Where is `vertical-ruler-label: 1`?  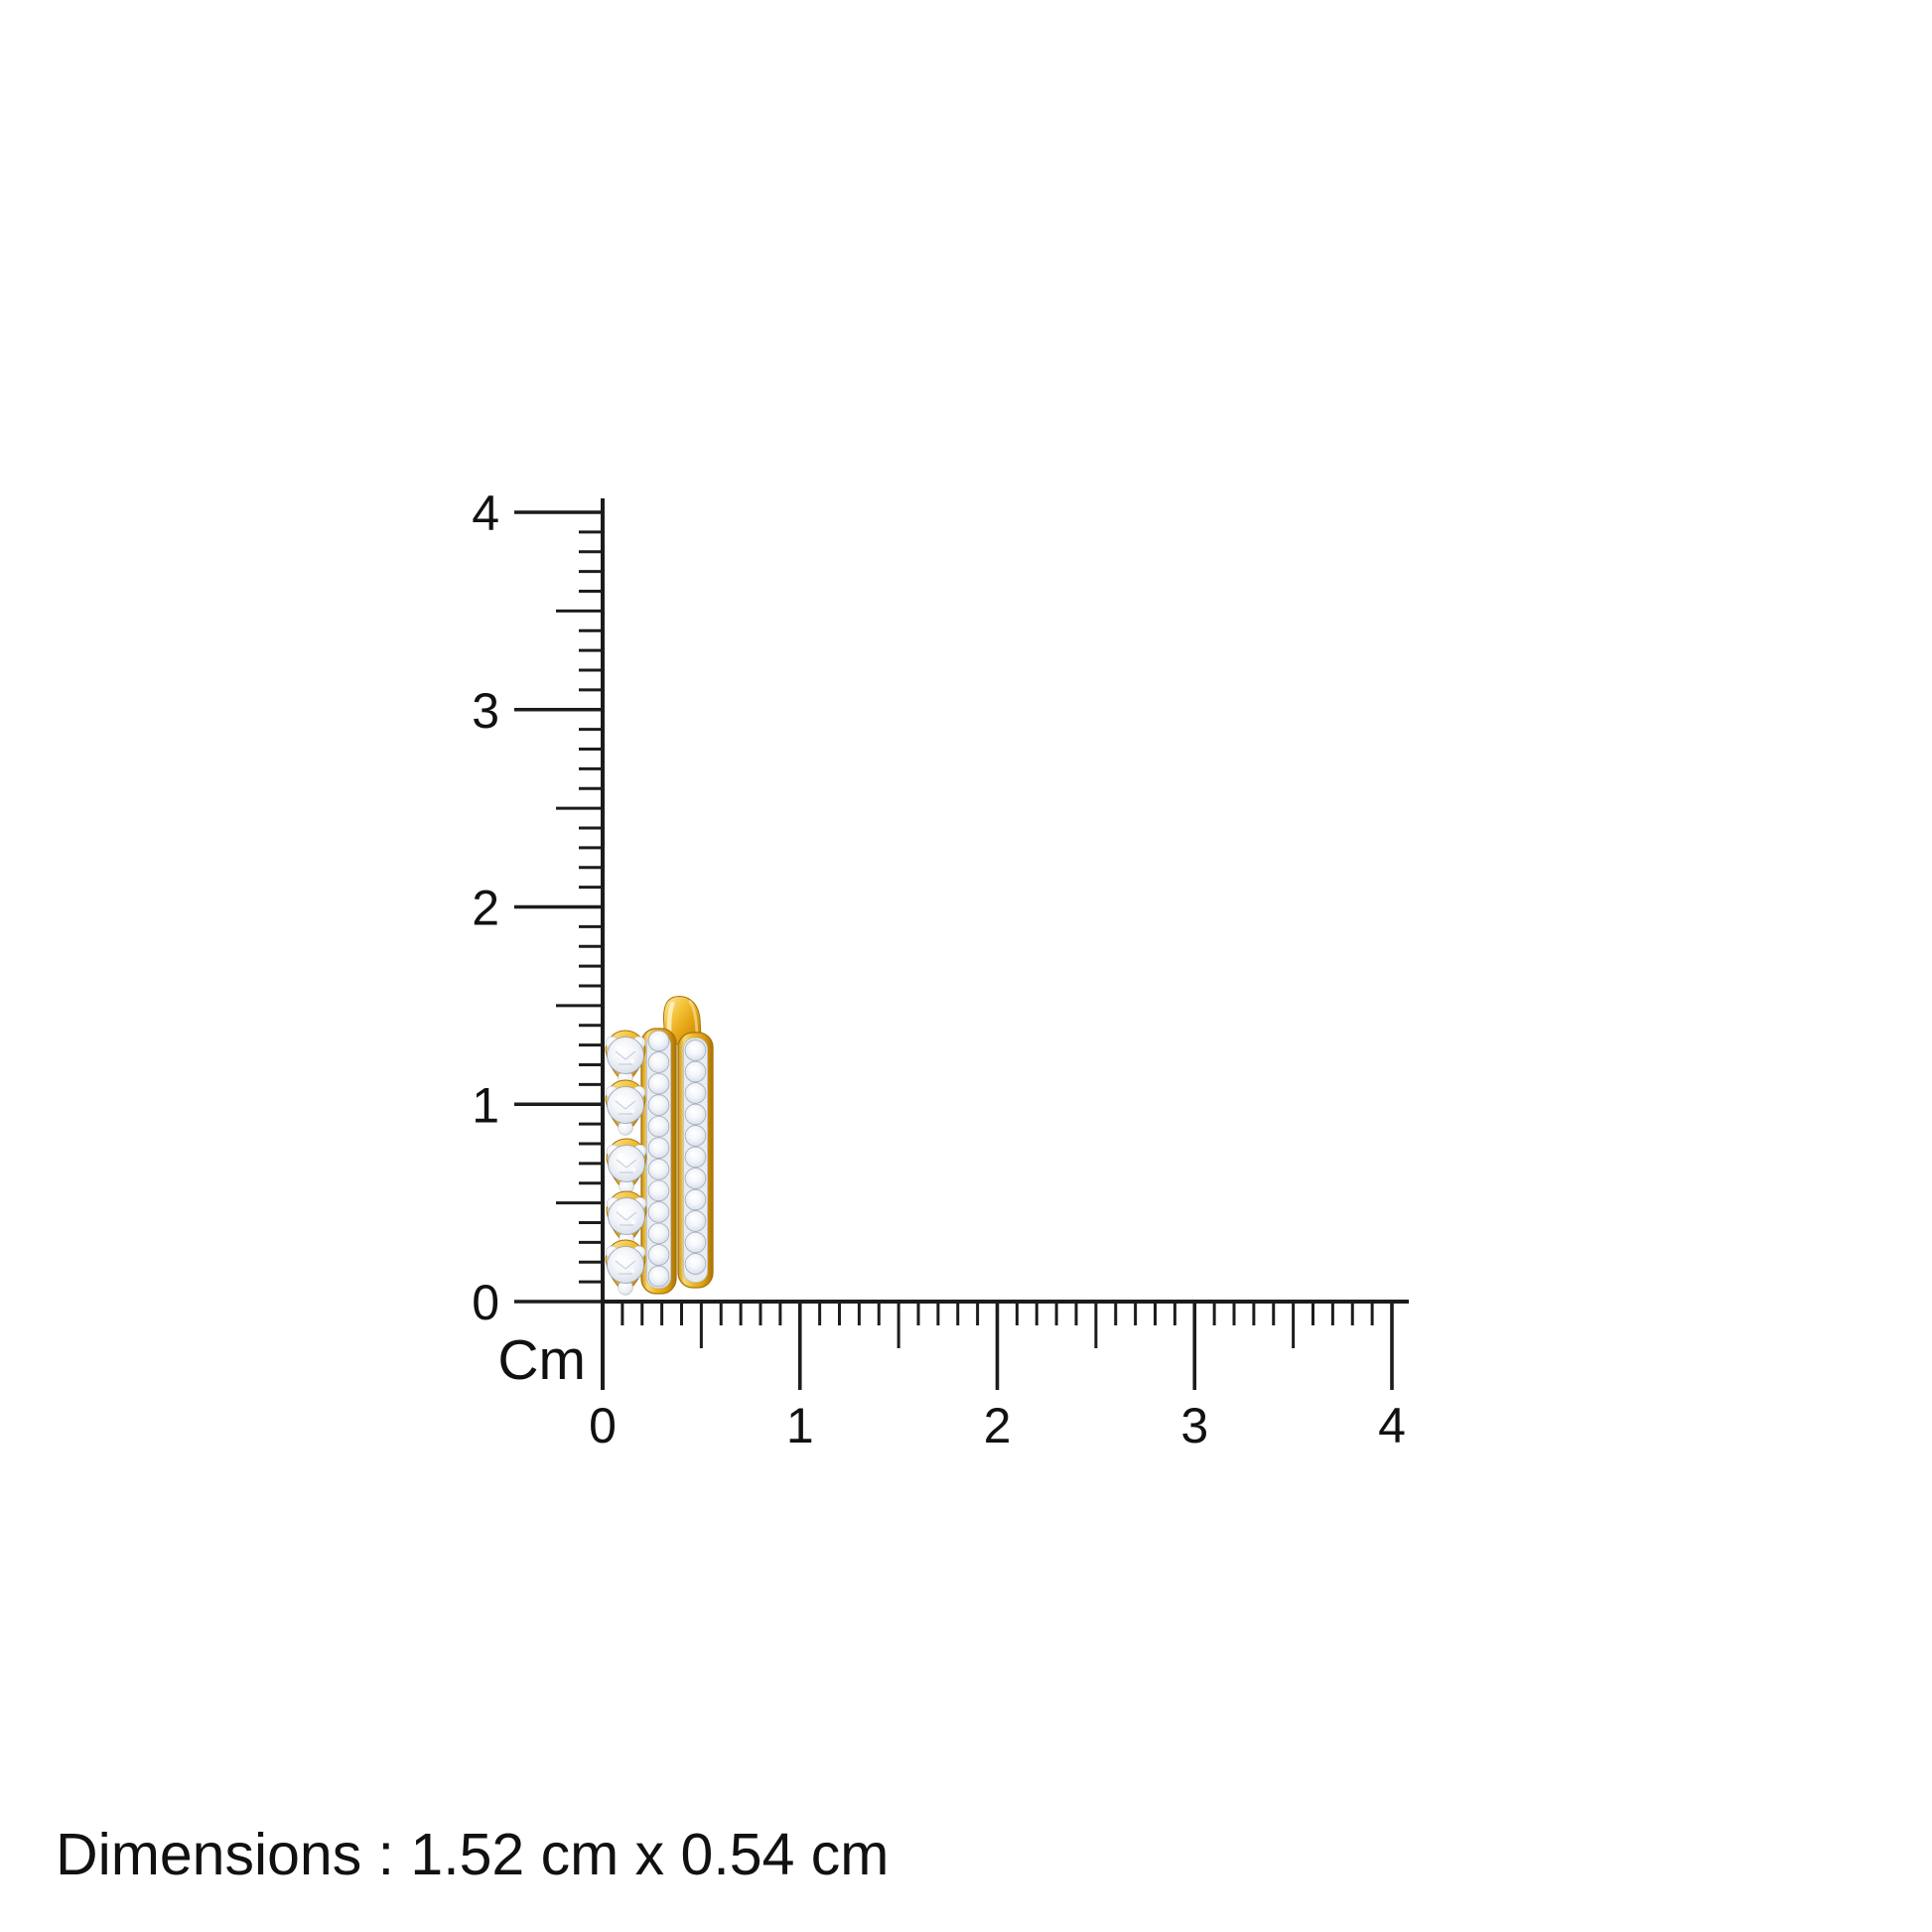
vertical-ruler-label: 1 is located at coordinates (486, 1105).